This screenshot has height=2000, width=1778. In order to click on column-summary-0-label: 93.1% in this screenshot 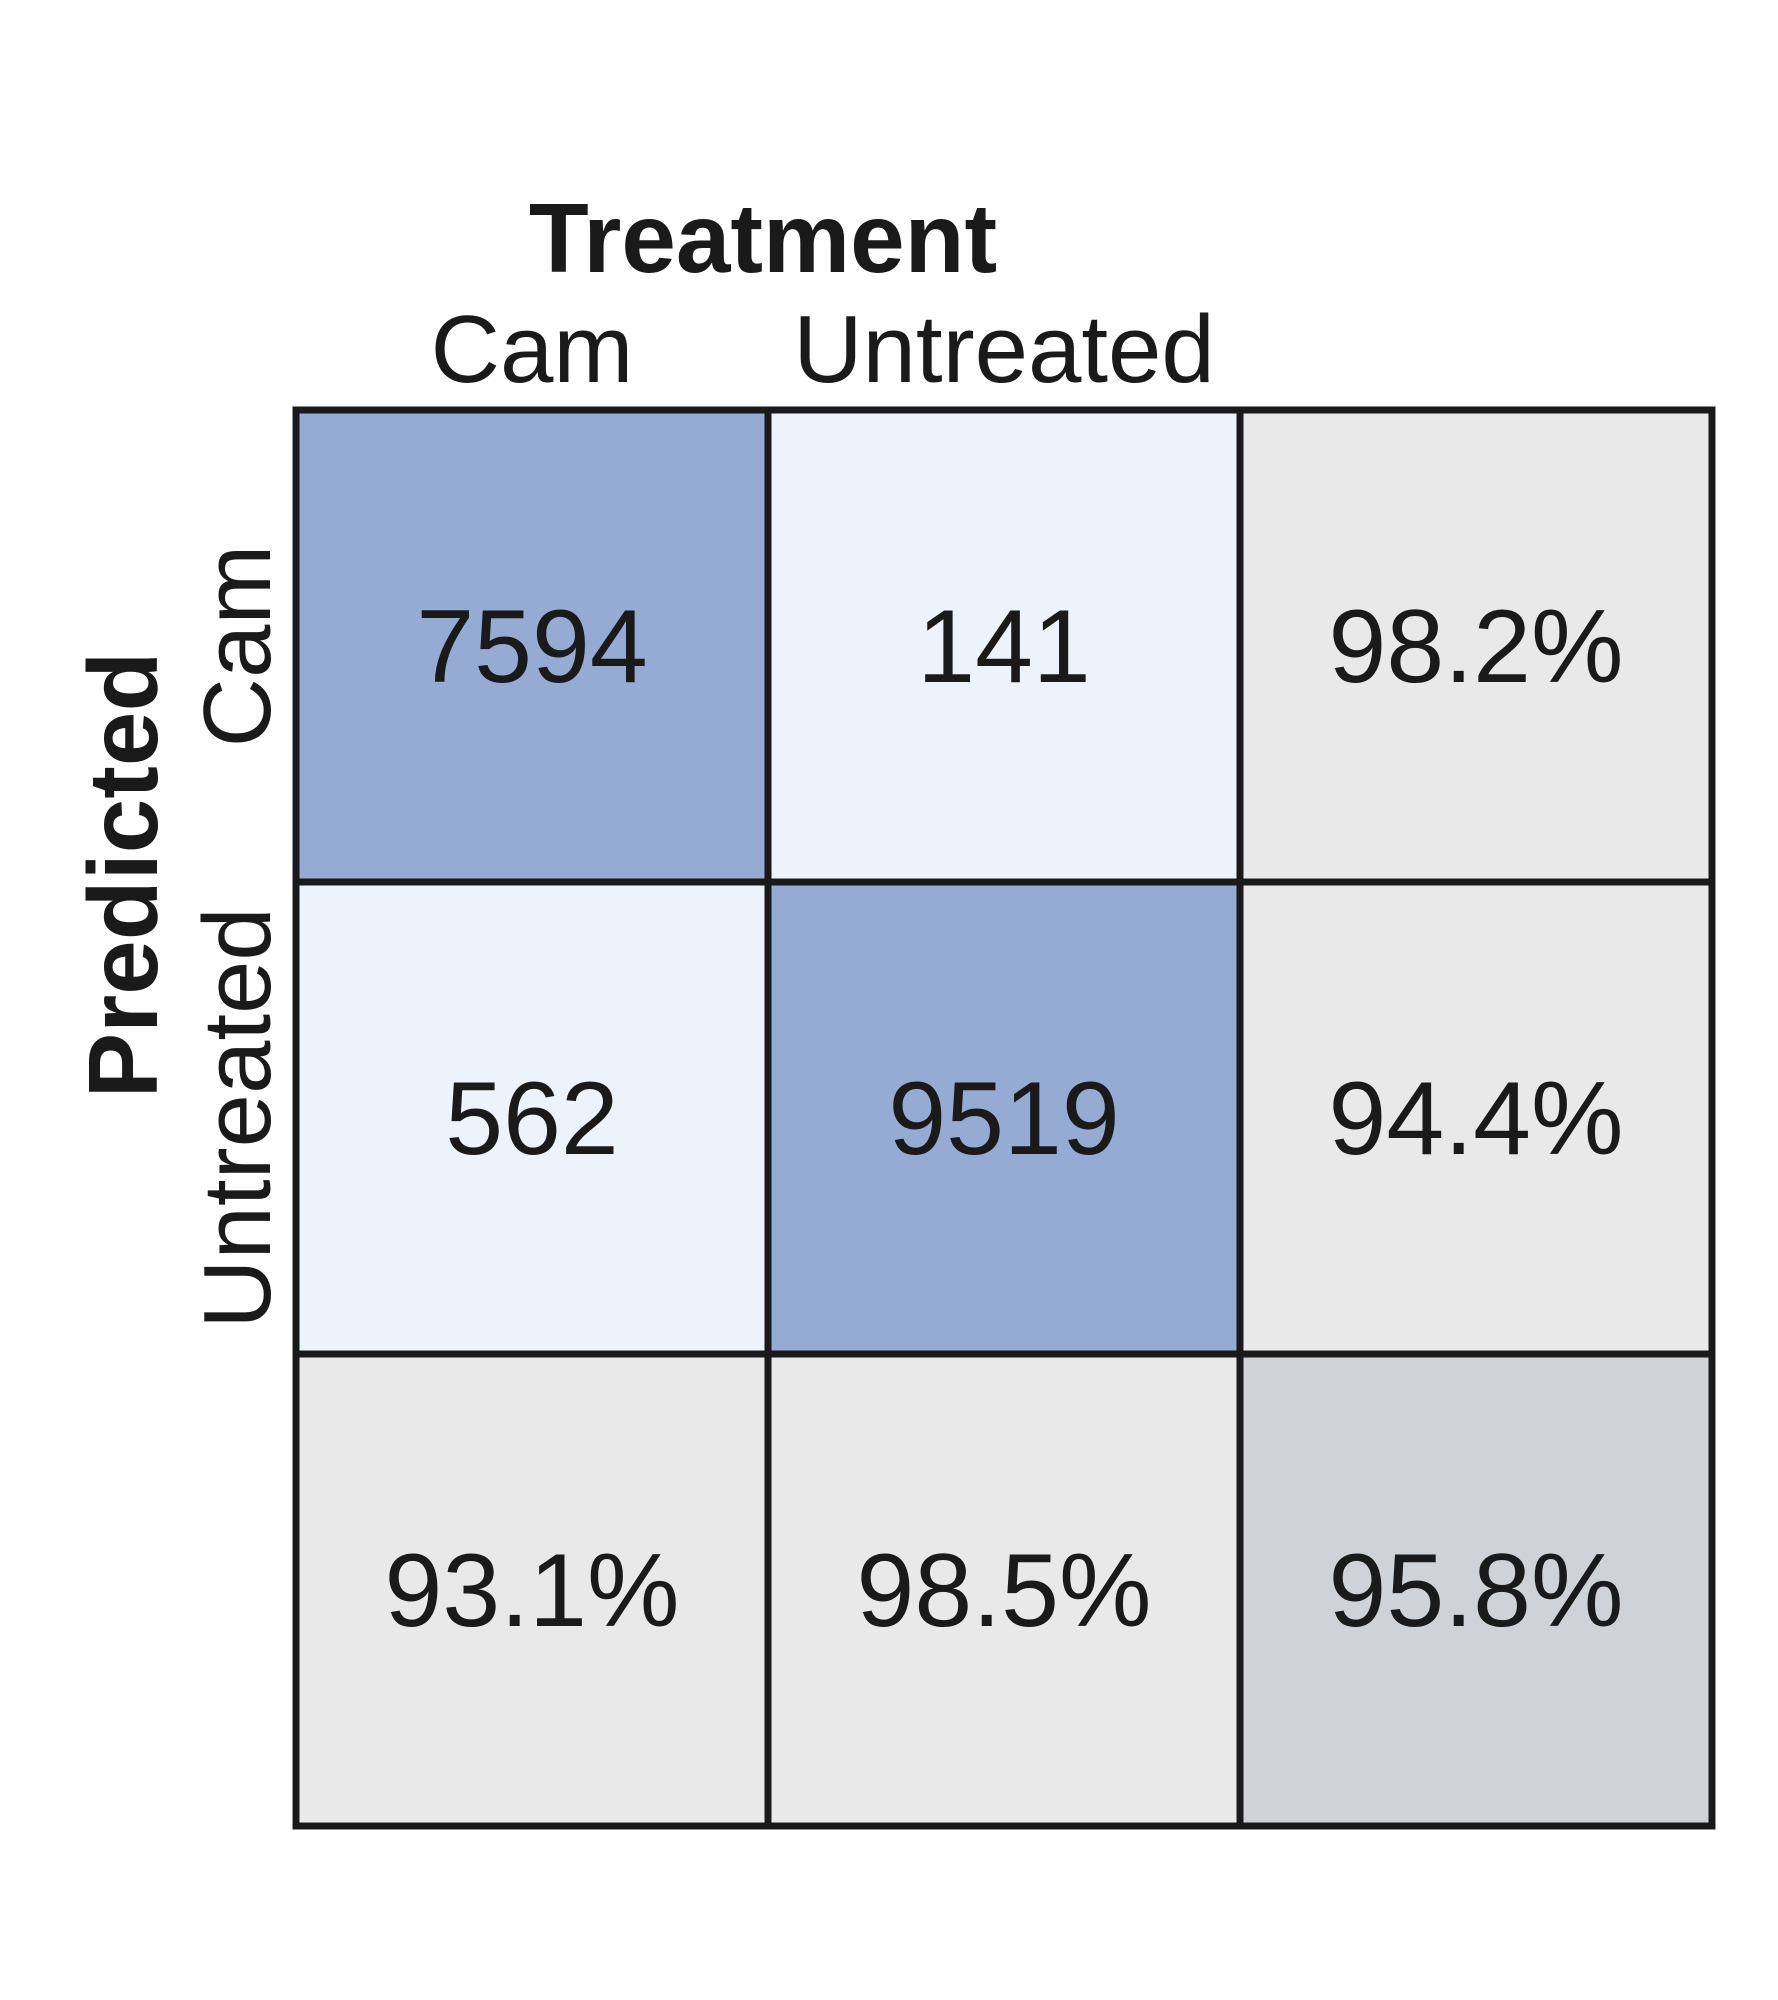, I will do `click(532, 1591)`.